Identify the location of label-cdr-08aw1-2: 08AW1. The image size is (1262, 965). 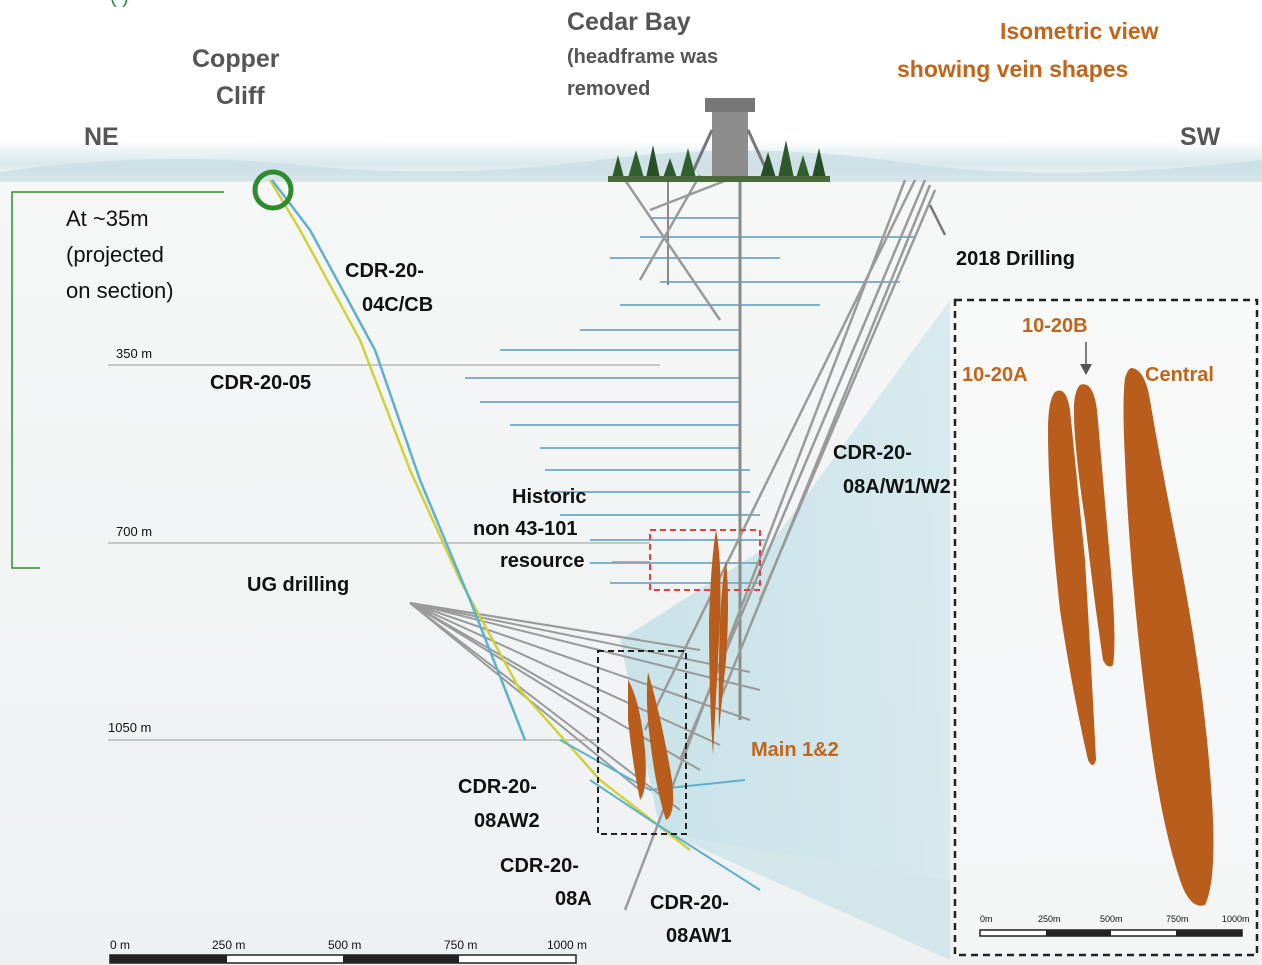
(699, 936).